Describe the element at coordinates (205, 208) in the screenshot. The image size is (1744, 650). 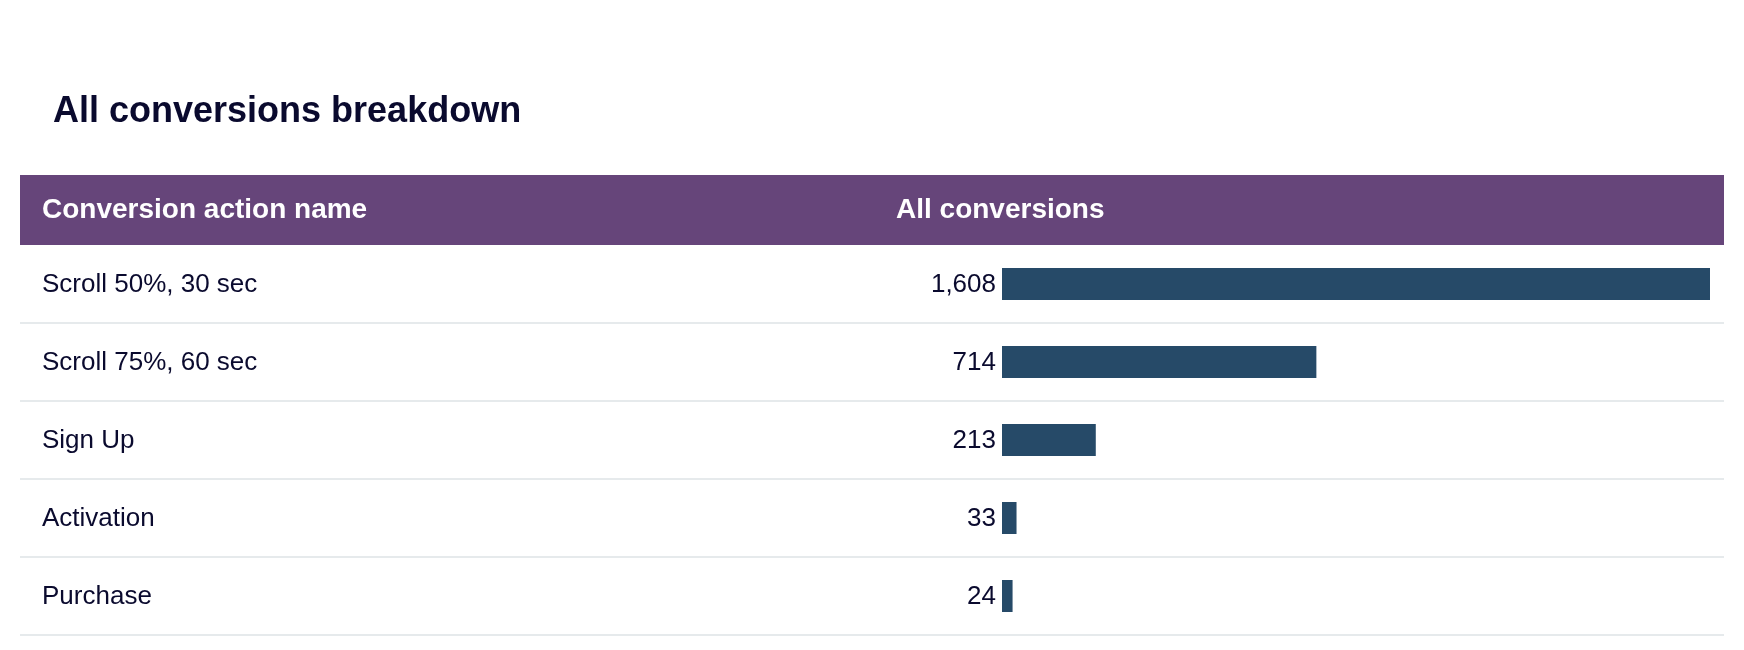
I see `y-axis-title: Conversion action name` at that location.